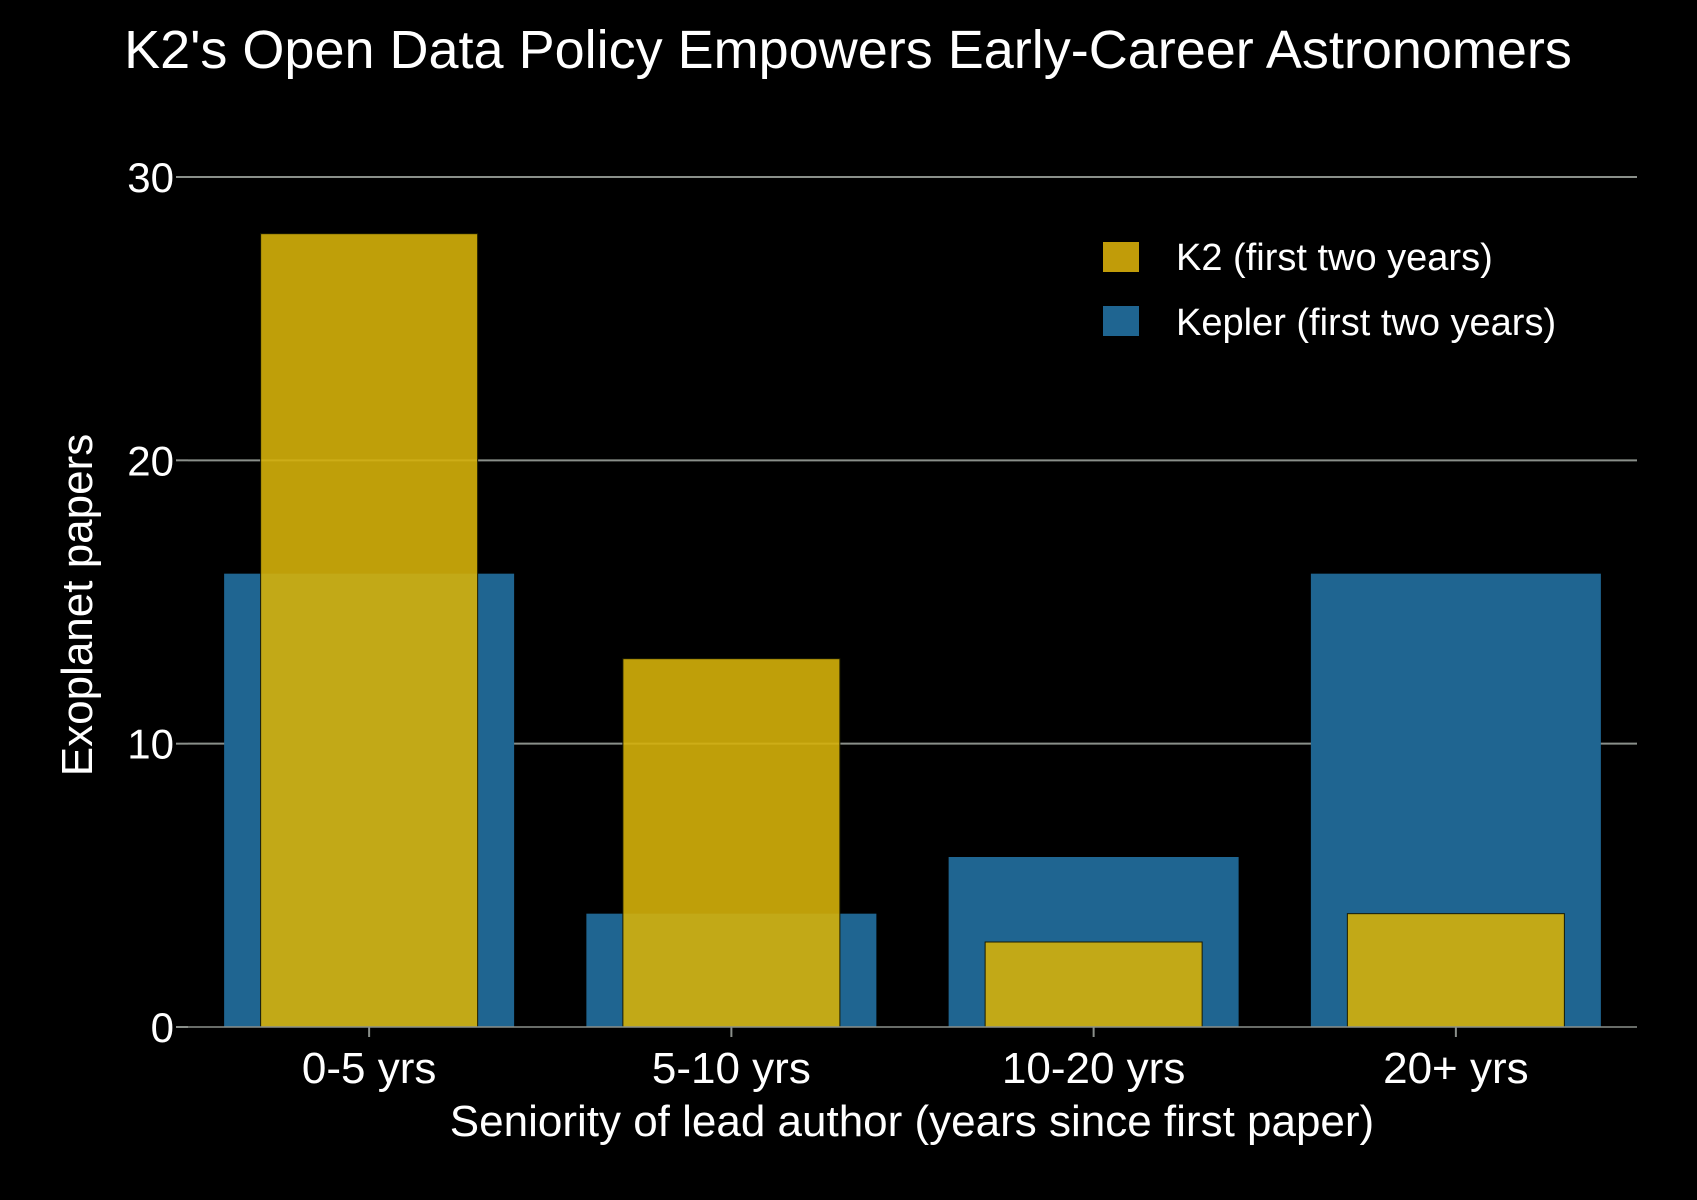  I want to click on y-tick-label-20: 20, so click(150, 460).